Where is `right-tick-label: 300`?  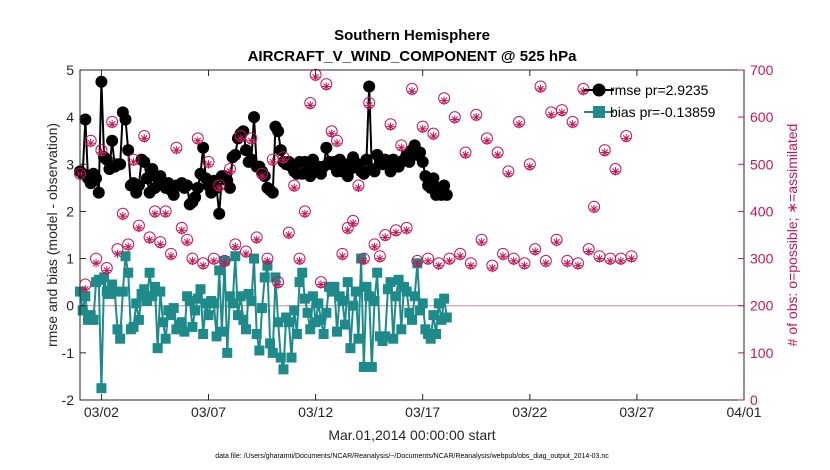
right-tick-label: 300 is located at coordinates (762, 259).